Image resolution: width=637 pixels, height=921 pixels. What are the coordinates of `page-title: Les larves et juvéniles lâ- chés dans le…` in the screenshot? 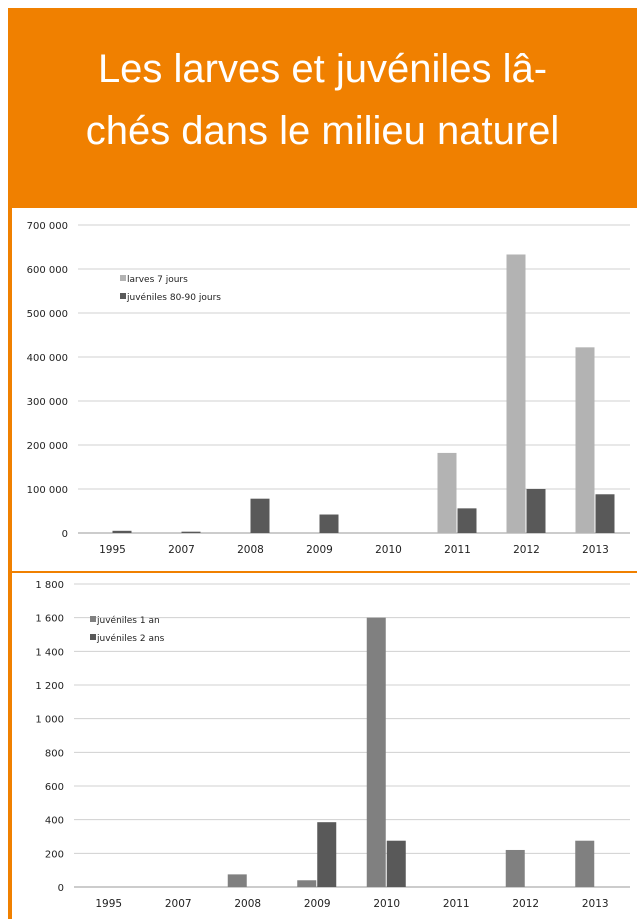 It's located at (322, 100).